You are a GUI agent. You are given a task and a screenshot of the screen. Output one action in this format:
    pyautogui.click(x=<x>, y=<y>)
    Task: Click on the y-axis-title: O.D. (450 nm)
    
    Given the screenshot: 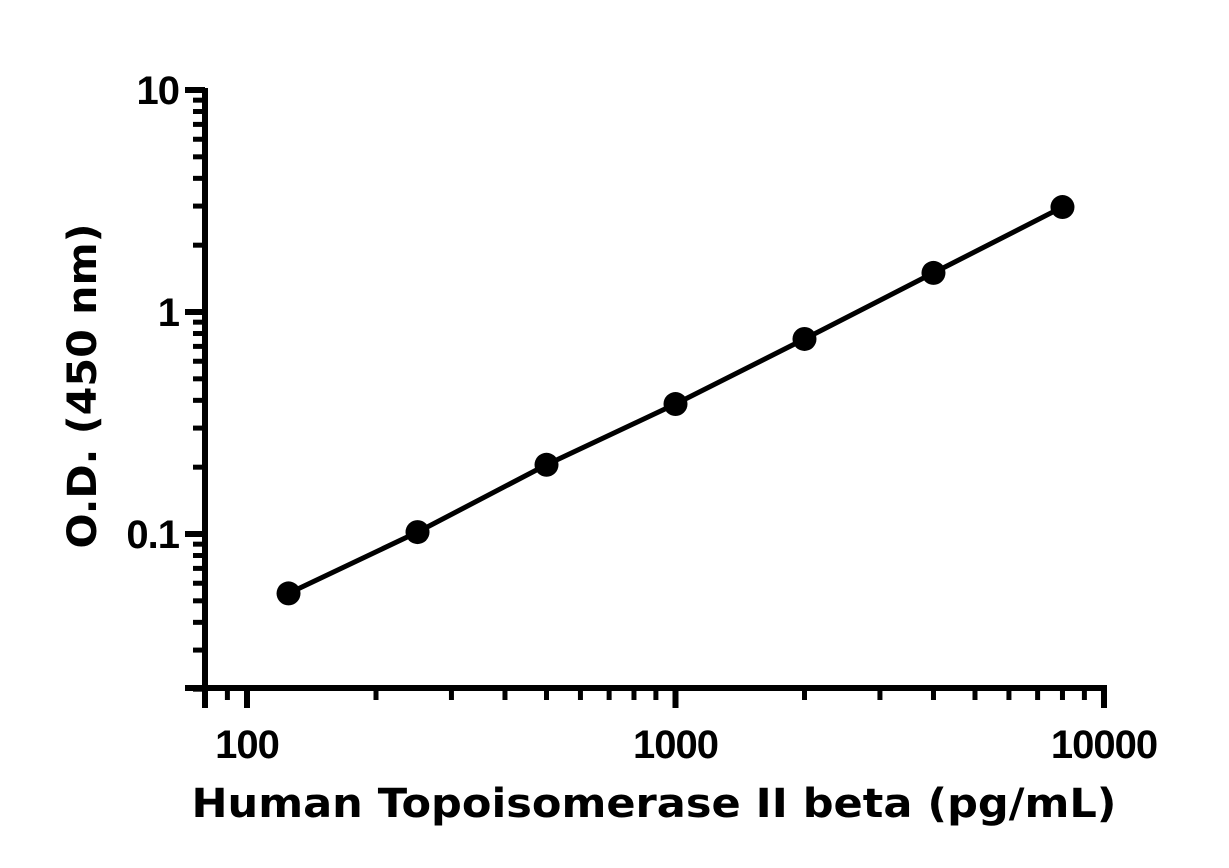 What is the action you would take?
    pyautogui.click(x=83, y=386)
    